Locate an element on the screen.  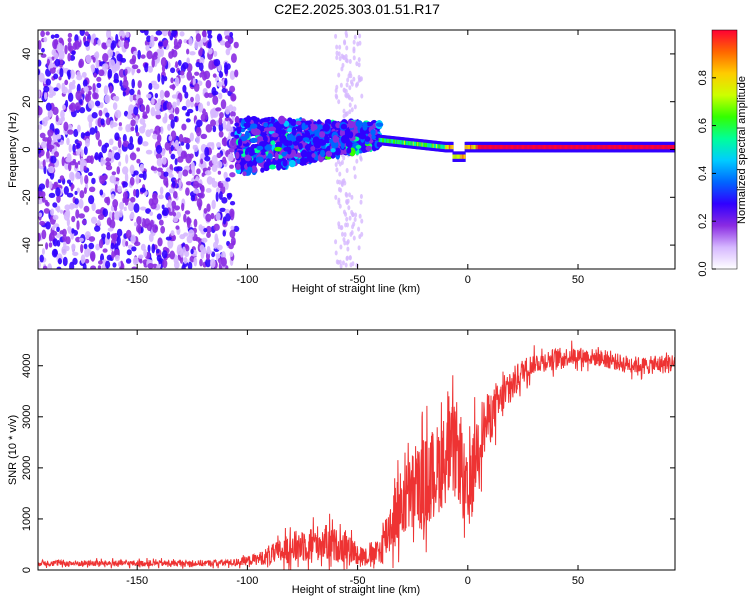
snr-y-tick-label: 3000 is located at coordinates (27, 417).